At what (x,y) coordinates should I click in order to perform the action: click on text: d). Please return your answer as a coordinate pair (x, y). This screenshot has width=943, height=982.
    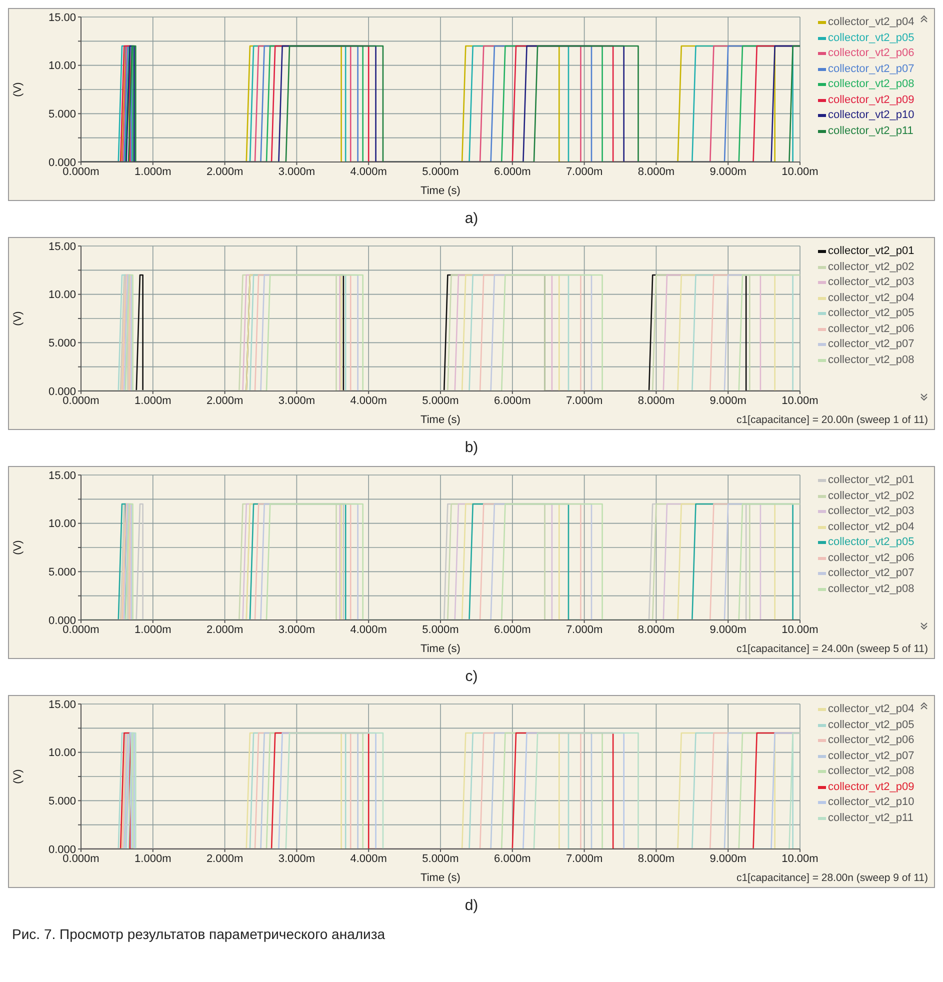
    Looking at the image, I should click on (472, 906).